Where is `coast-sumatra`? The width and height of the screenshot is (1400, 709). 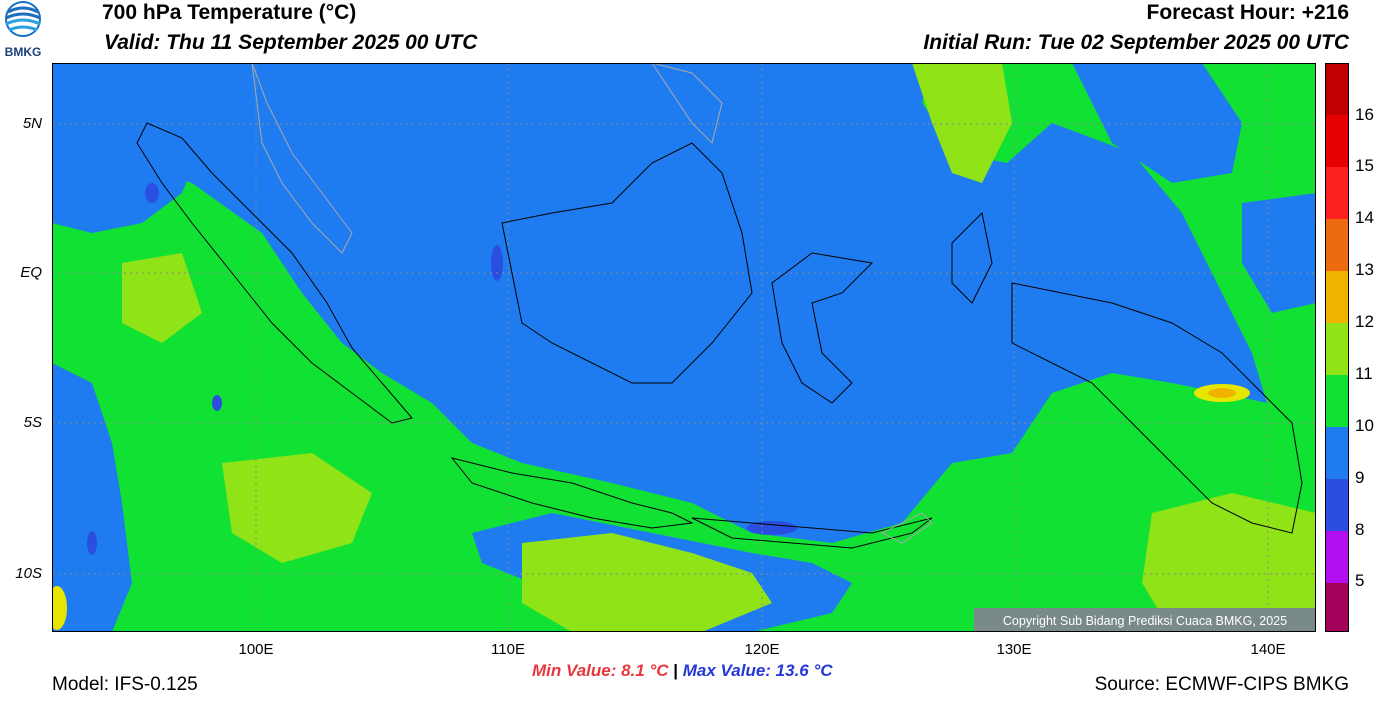
coast-sumatra is located at coordinates (274, 273).